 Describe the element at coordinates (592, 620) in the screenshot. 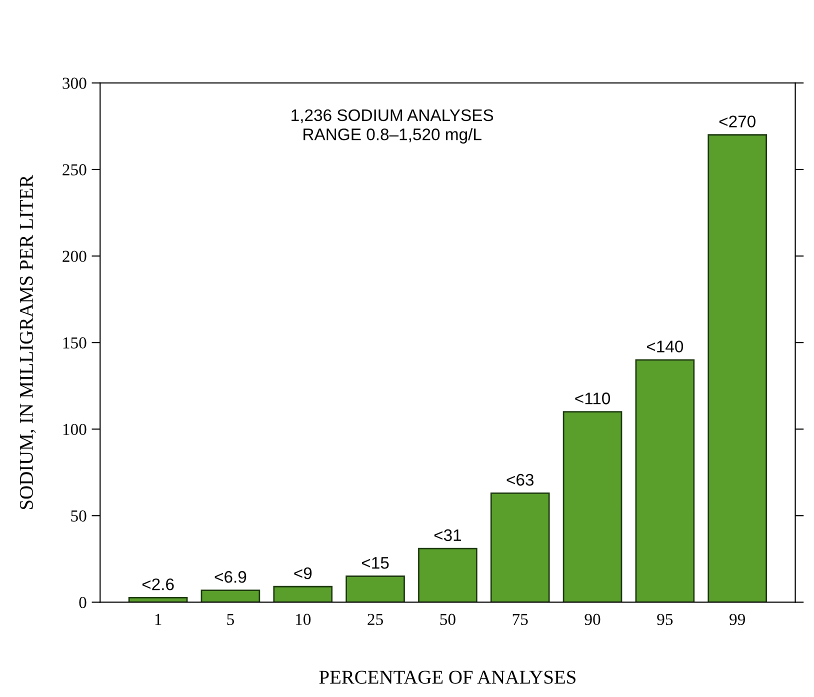

I see `x-tick-label: 90` at that location.